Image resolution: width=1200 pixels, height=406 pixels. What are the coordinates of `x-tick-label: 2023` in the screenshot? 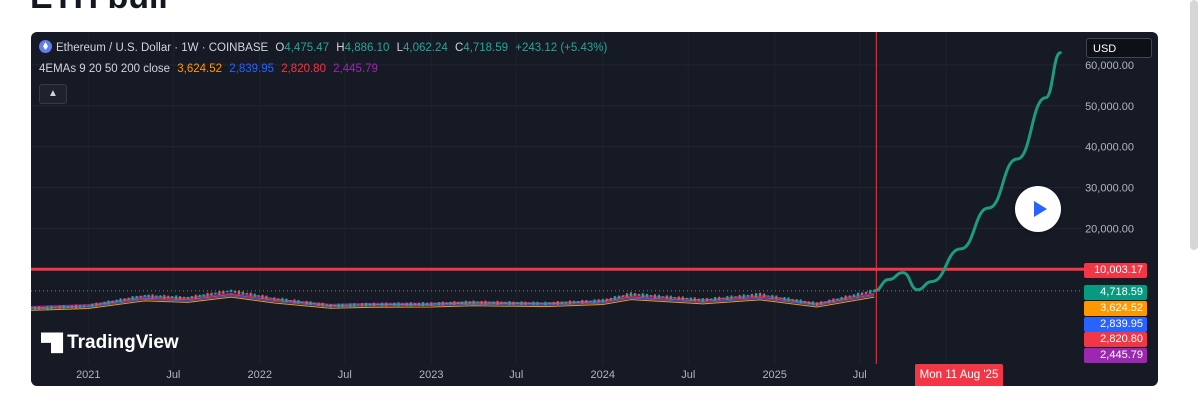 It's located at (431, 375).